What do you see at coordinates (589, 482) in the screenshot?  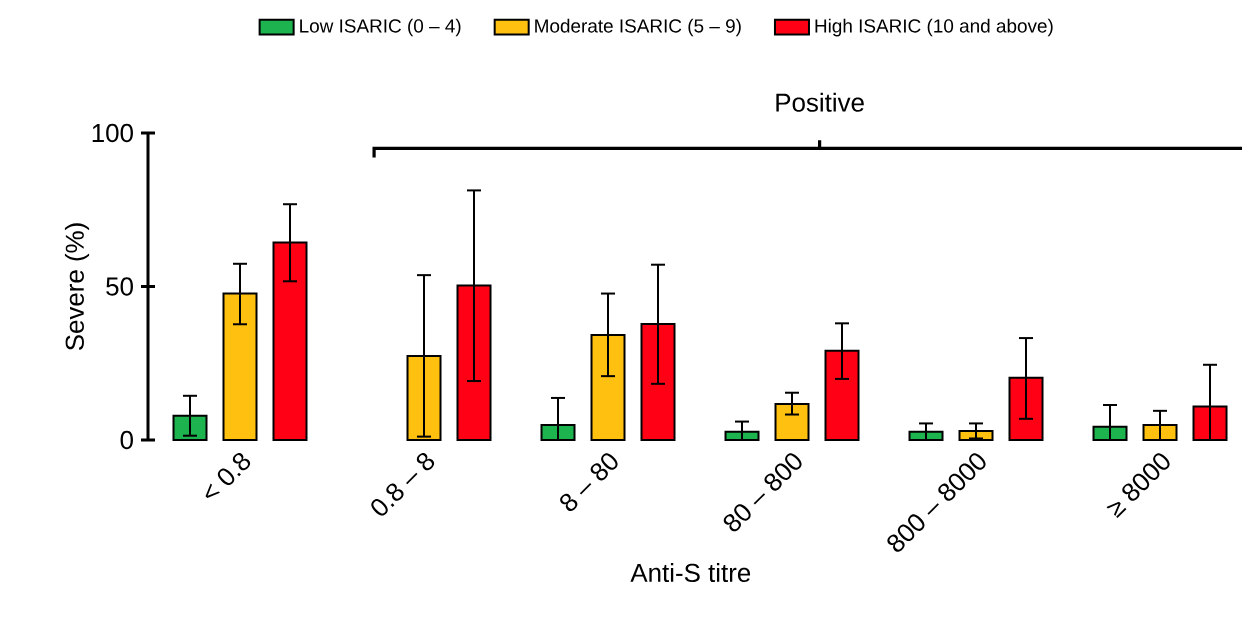 I see `x-tick-label: 8 – 80` at bounding box center [589, 482].